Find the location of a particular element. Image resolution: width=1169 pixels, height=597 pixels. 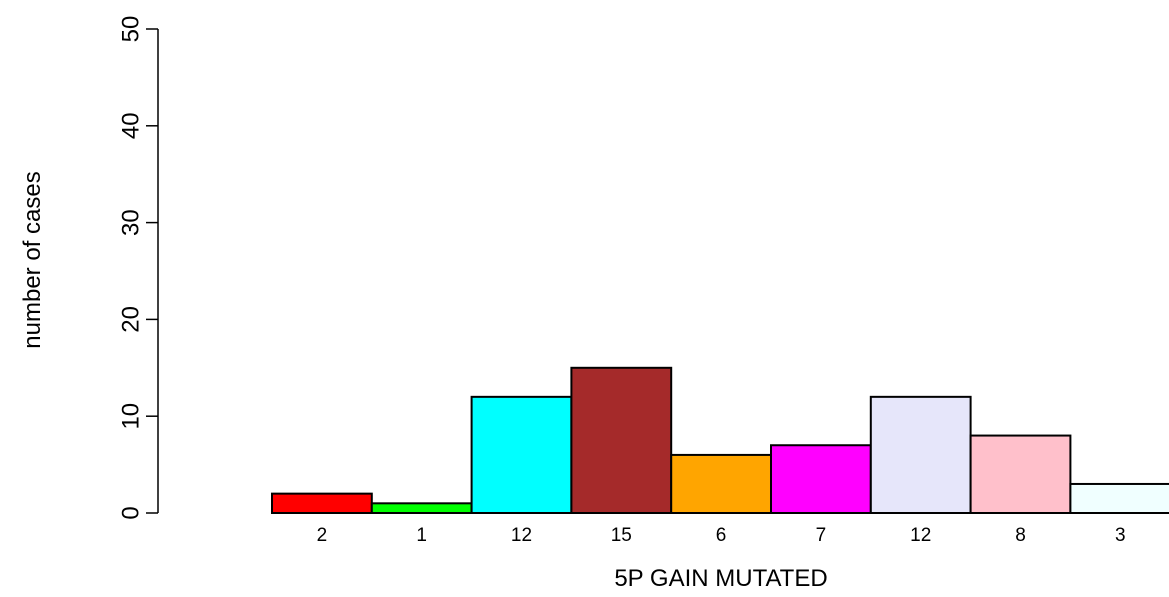

count-label: 2 is located at coordinates (322, 535).